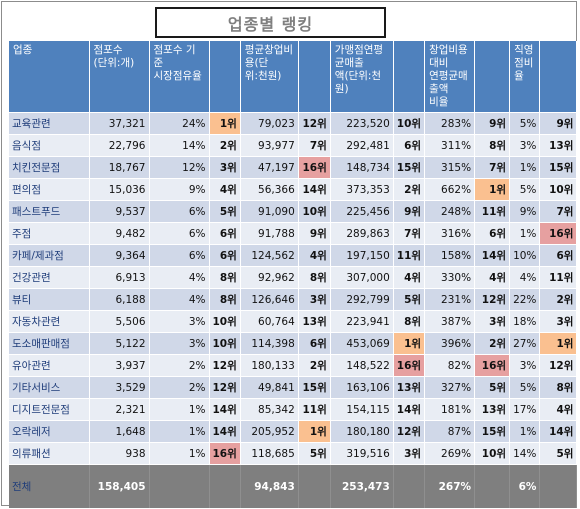 Image resolution: width=580 pixels, height=509 pixels. Describe the element at coordinates (314, 77) in the screenshot. I see `header-cost-rank` at that location.